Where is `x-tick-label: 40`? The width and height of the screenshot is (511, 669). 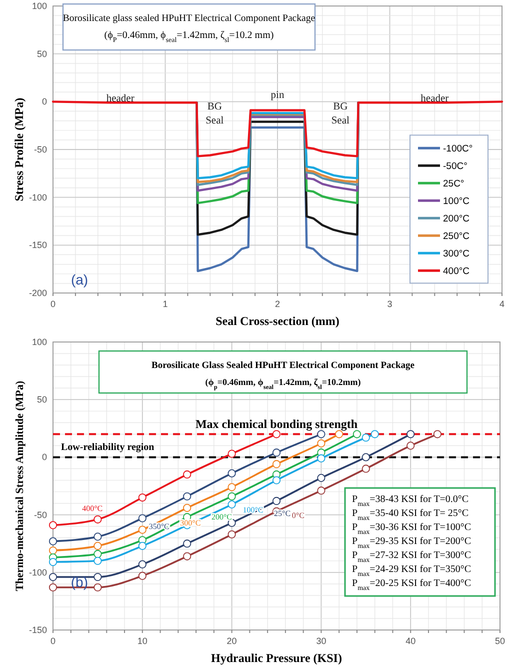 x-tick-label: 40 is located at coordinates (411, 641).